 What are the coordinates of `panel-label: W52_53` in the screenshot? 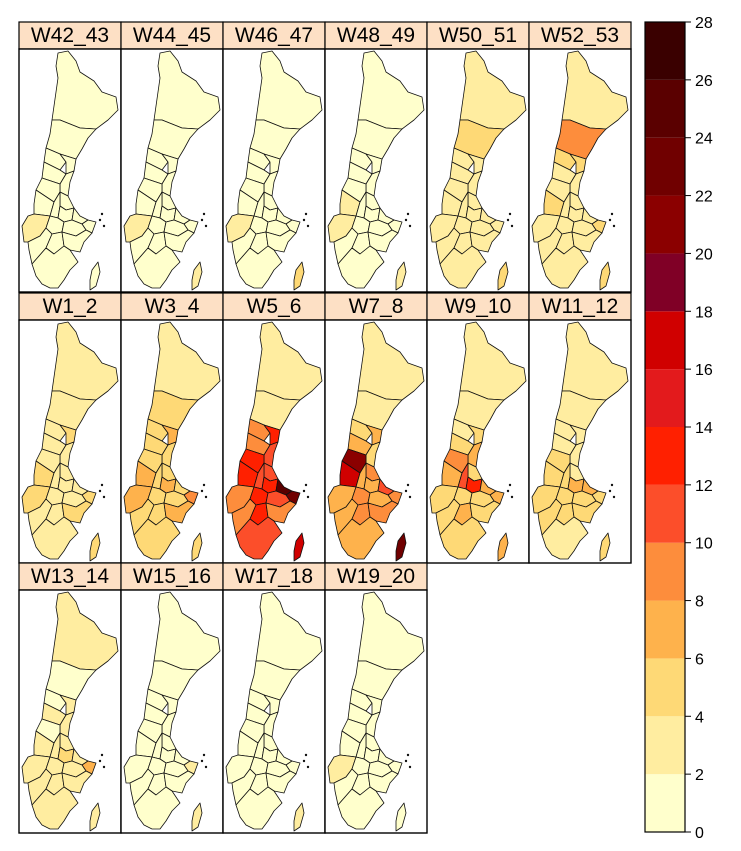 It's located at (580, 35).